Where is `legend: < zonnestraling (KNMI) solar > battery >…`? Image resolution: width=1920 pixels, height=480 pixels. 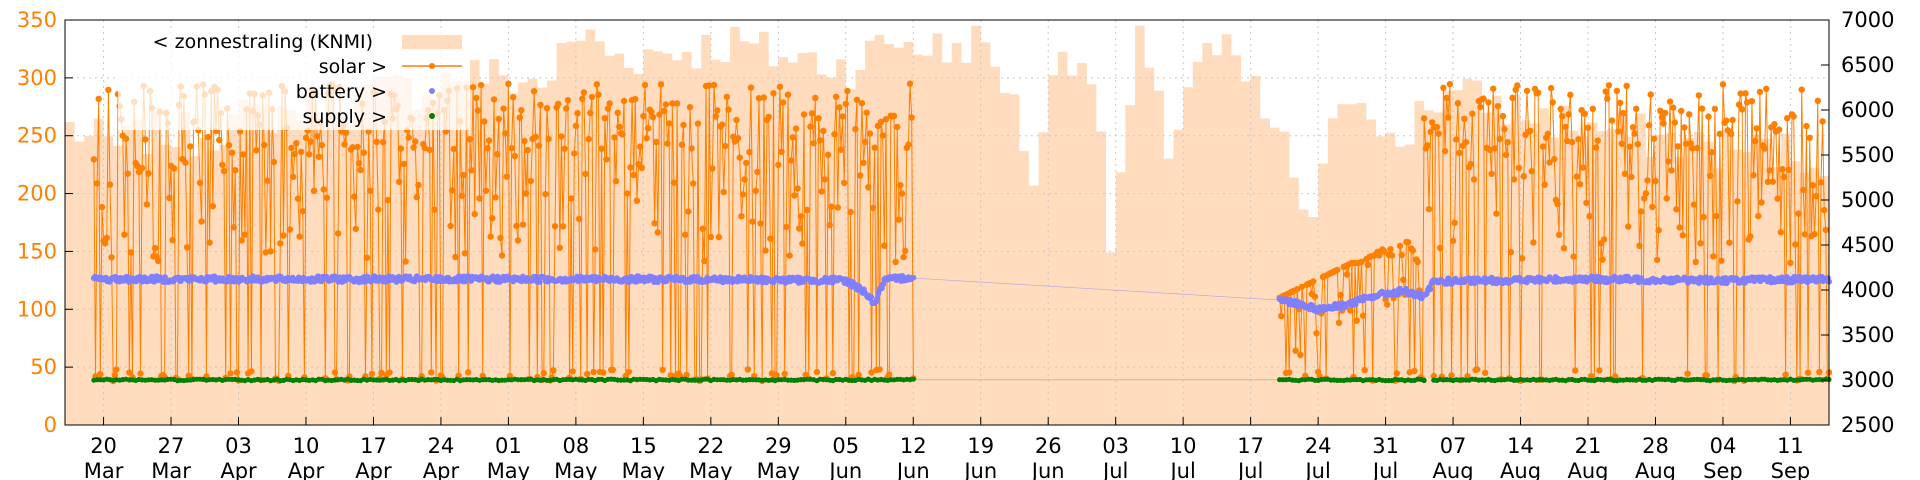
legend: < zonnestraling (KNMI) solar > battery >… is located at coordinates (294, 80).